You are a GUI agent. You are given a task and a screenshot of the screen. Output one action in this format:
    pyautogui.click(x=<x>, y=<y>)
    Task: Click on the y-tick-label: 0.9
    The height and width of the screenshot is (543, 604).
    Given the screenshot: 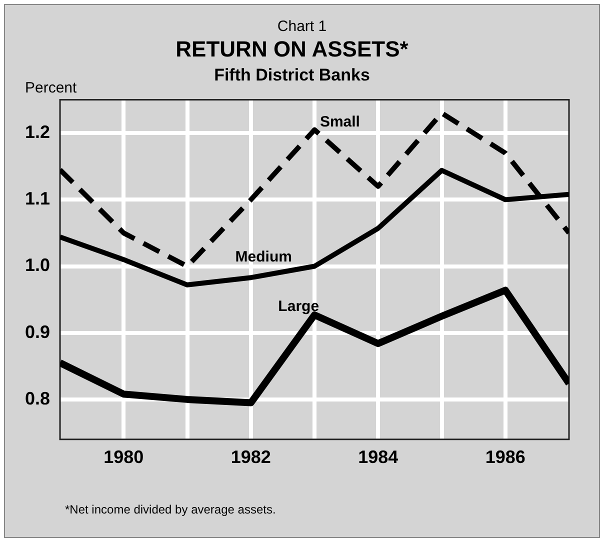 What is the action you would take?
    pyautogui.click(x=37, y=332)
    